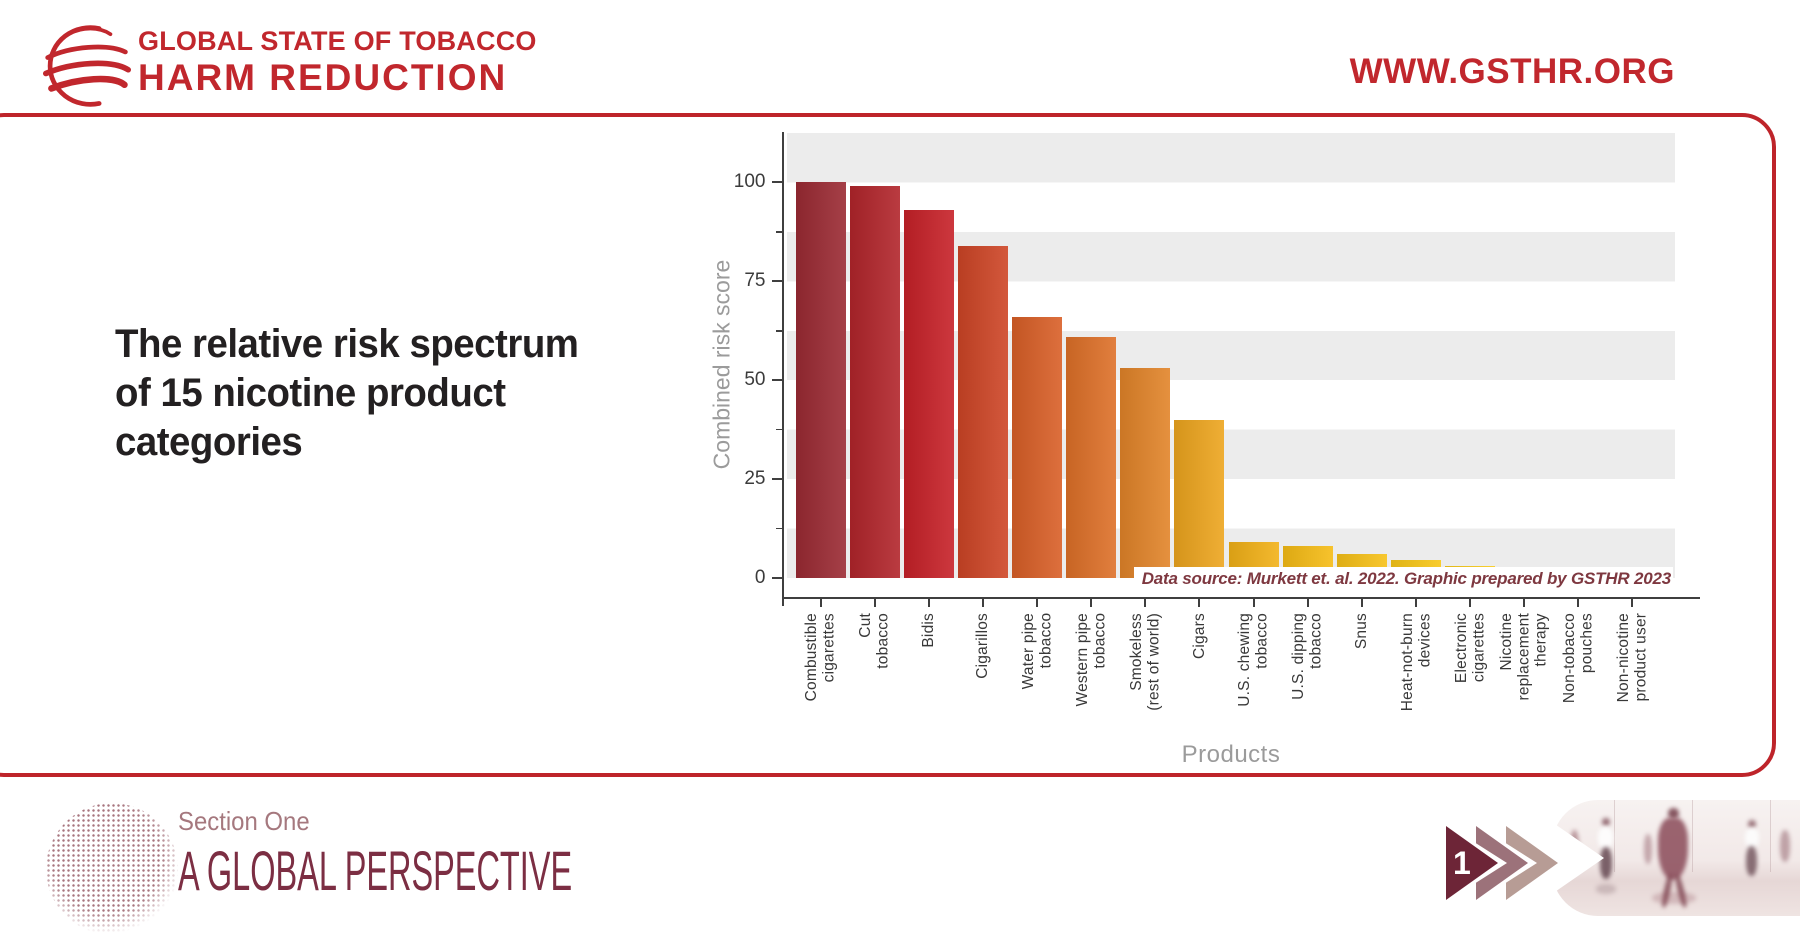 The height and width of the screenshot is (940, 1800). I want to click on x-category-label: Nicotine replacement therapy, so click(1524, 688).